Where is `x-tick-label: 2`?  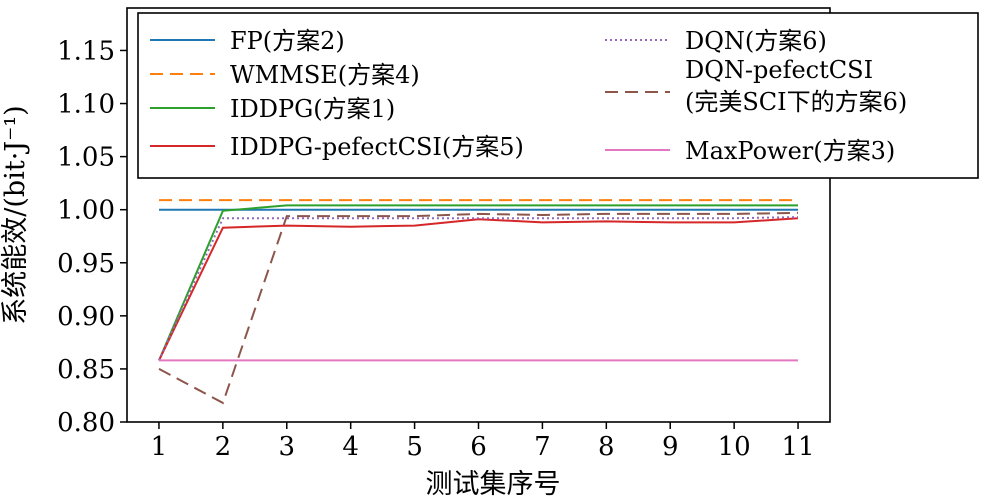 x-tick-label: 2 is located at coordinates (223, 447).